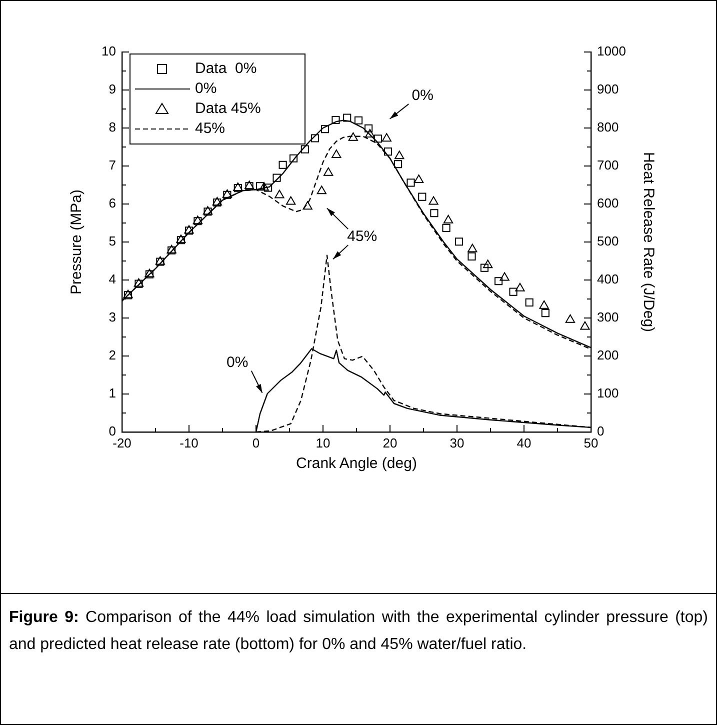 This screenshot has width=717, height=725. I want to click on y-tick-label: 4, so click(112, 279).